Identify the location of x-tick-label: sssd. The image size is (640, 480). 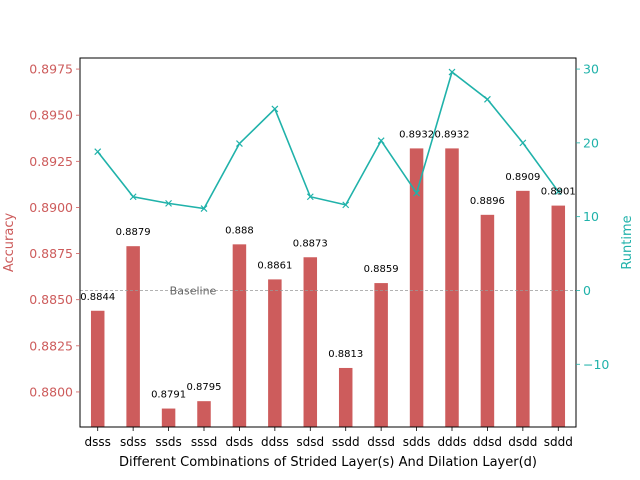
(204, 442).